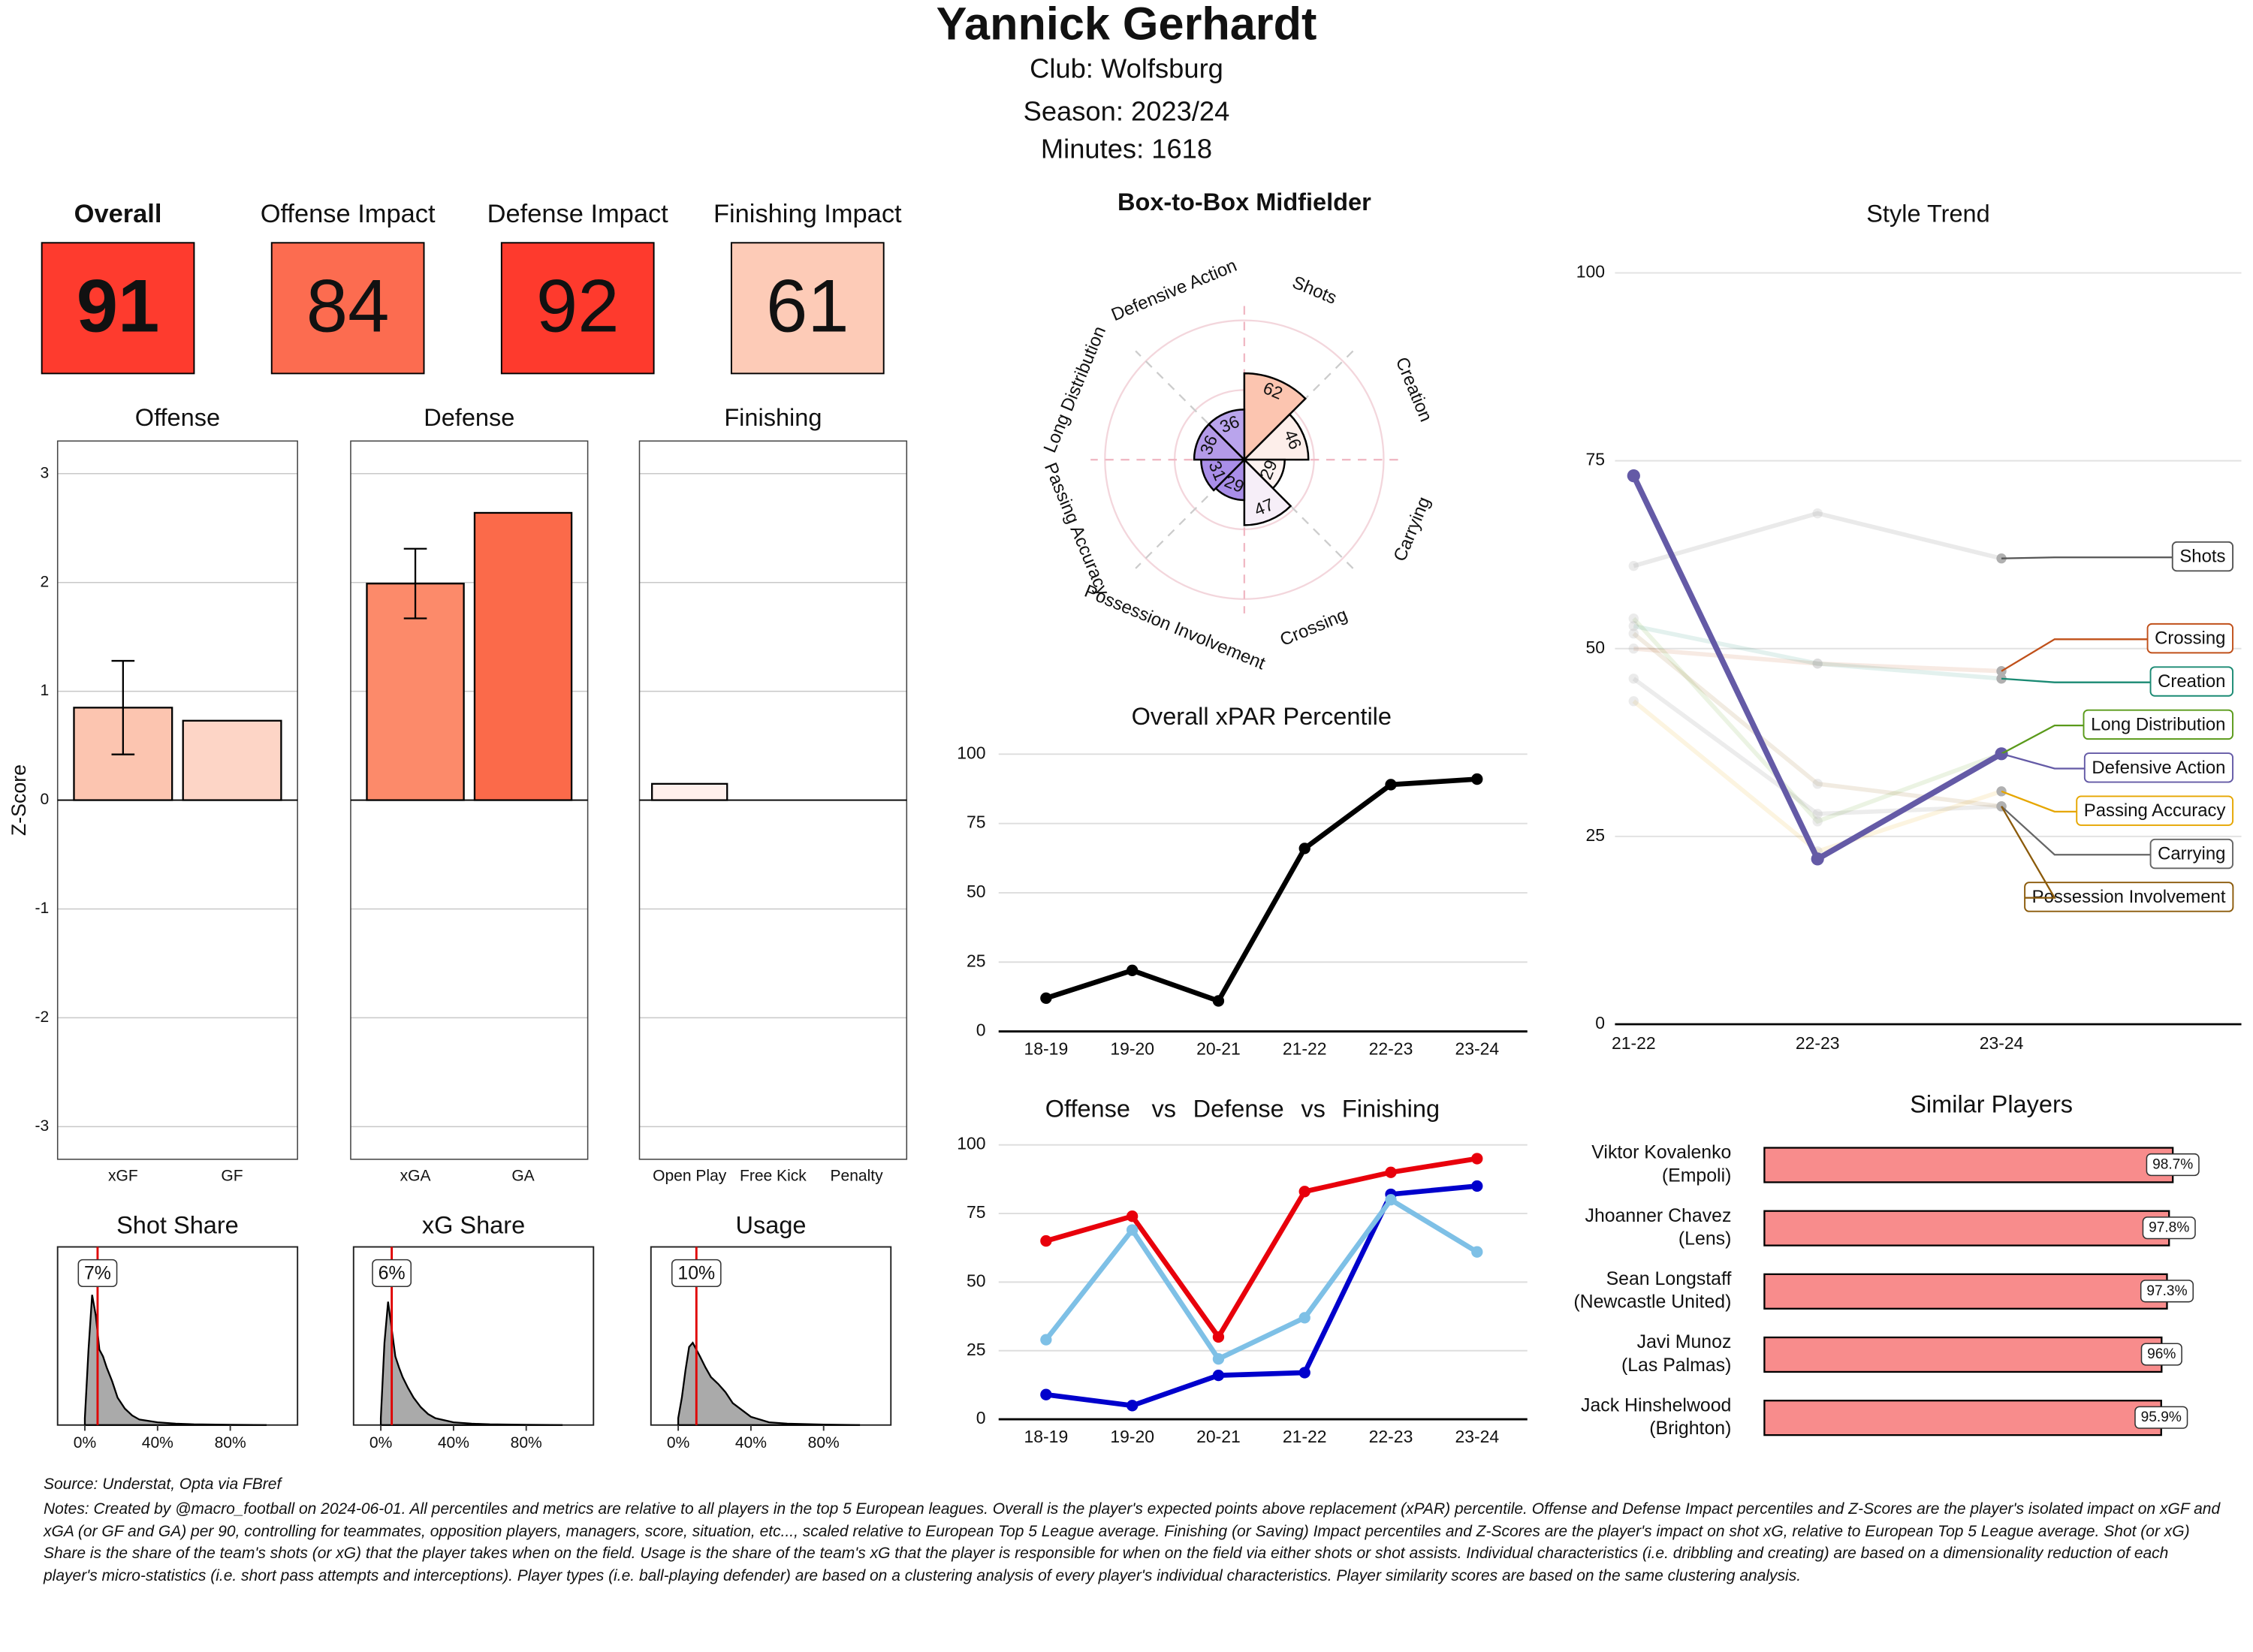 The height and width of the screenshot is (1652, 2253). What do you see at coordinates (1991, 1104) in the screenshot?
I see `chart-title: Similar Players` at bounding box center [1991, 1104].